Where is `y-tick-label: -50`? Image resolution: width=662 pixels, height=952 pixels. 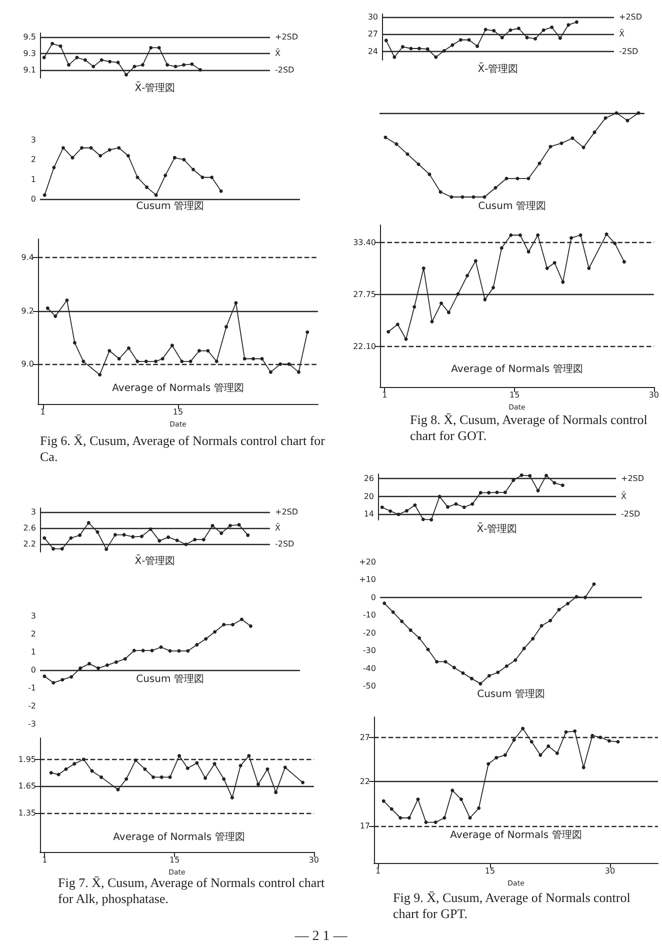 y-tick-label: -50 is located at coordinates (369, 686).